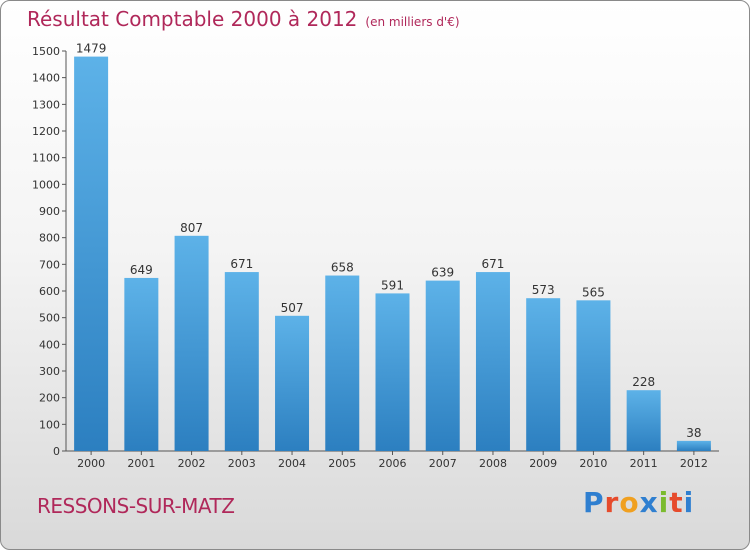  What do you see at coordinates (141, 270) in the screenshot?
I see `bar-value-label: 649` at bounding box center [141, 270].